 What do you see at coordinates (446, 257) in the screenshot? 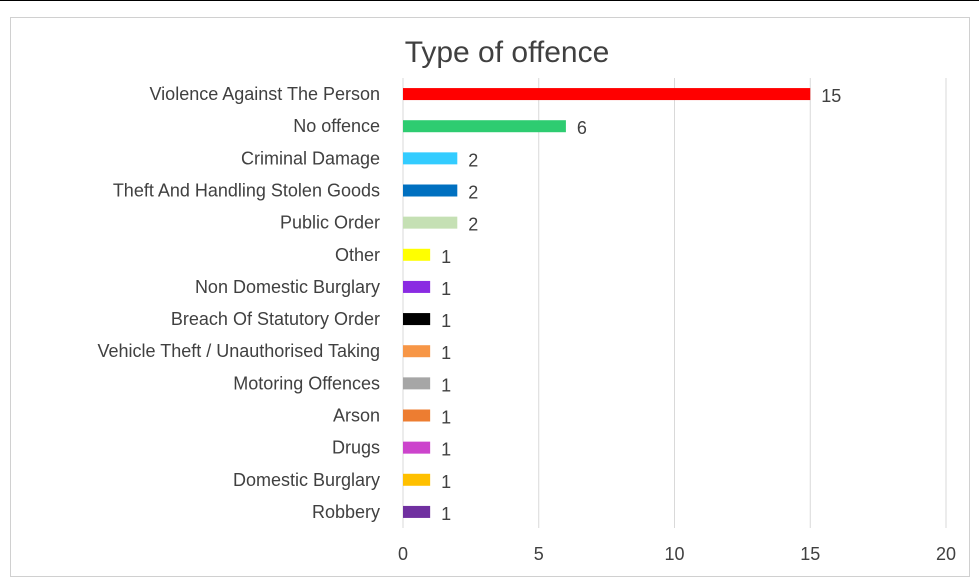
I see `value-label-5: 1` at bounding box center [446, 257].